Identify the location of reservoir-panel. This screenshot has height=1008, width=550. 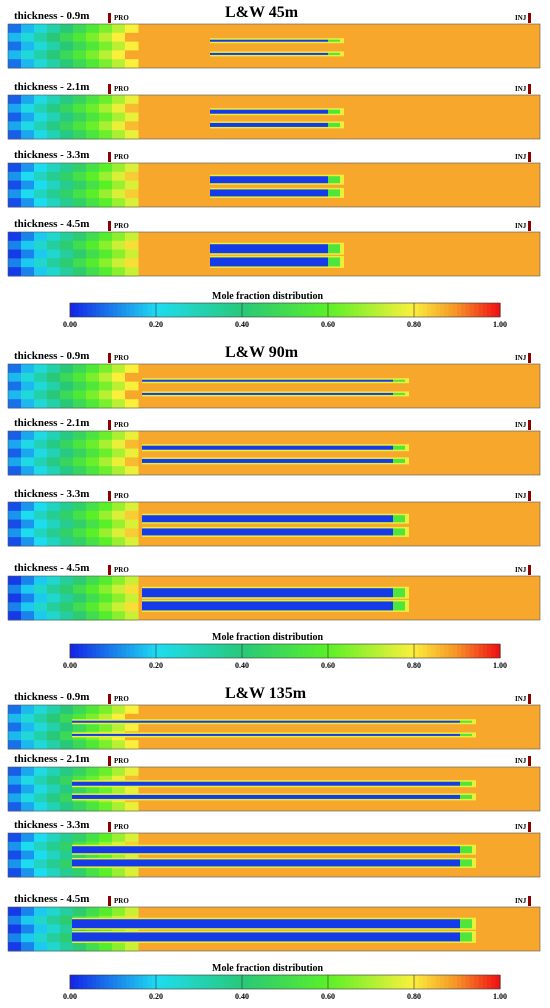
(274, 41).